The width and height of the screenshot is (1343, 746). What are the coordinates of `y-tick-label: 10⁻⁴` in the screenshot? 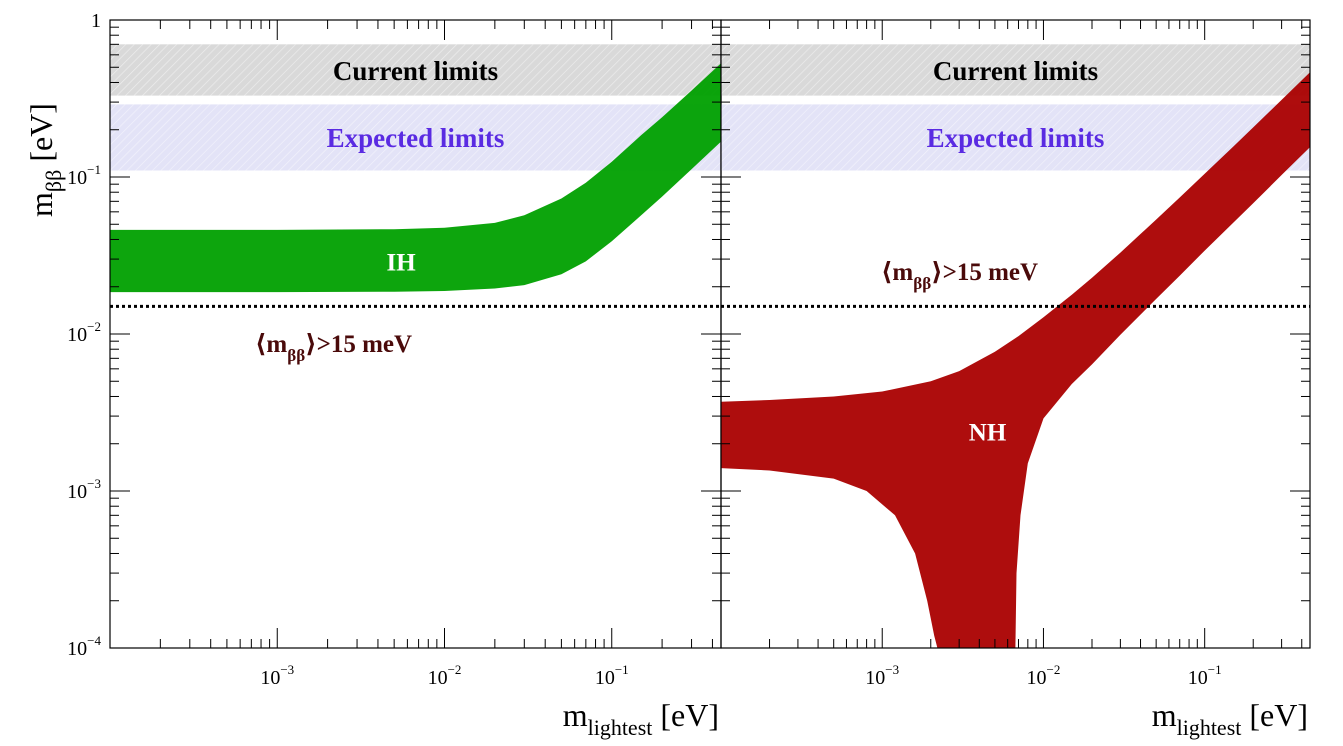 It's located at (84, 646).